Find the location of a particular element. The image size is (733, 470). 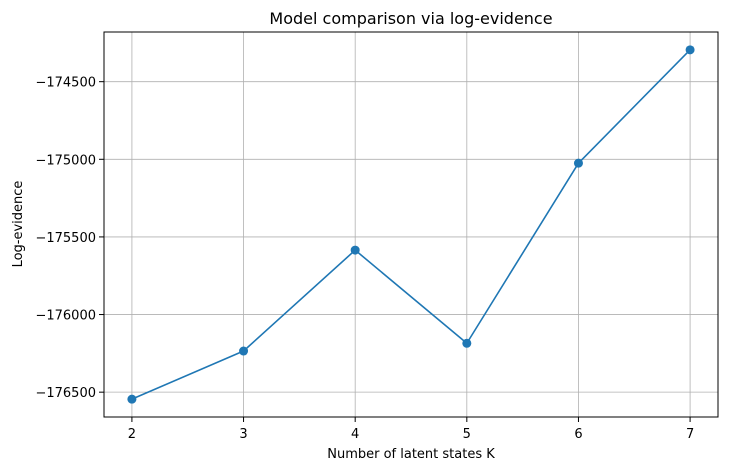

y-axis-label: Log-evidence is located at coordinates (18, 224).